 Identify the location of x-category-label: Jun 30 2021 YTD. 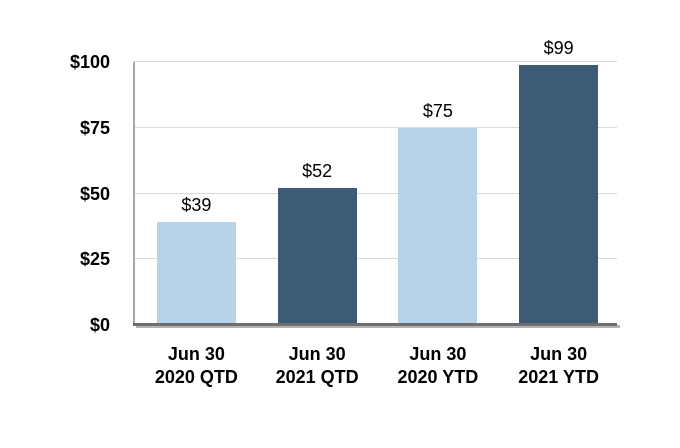
(559, 366).